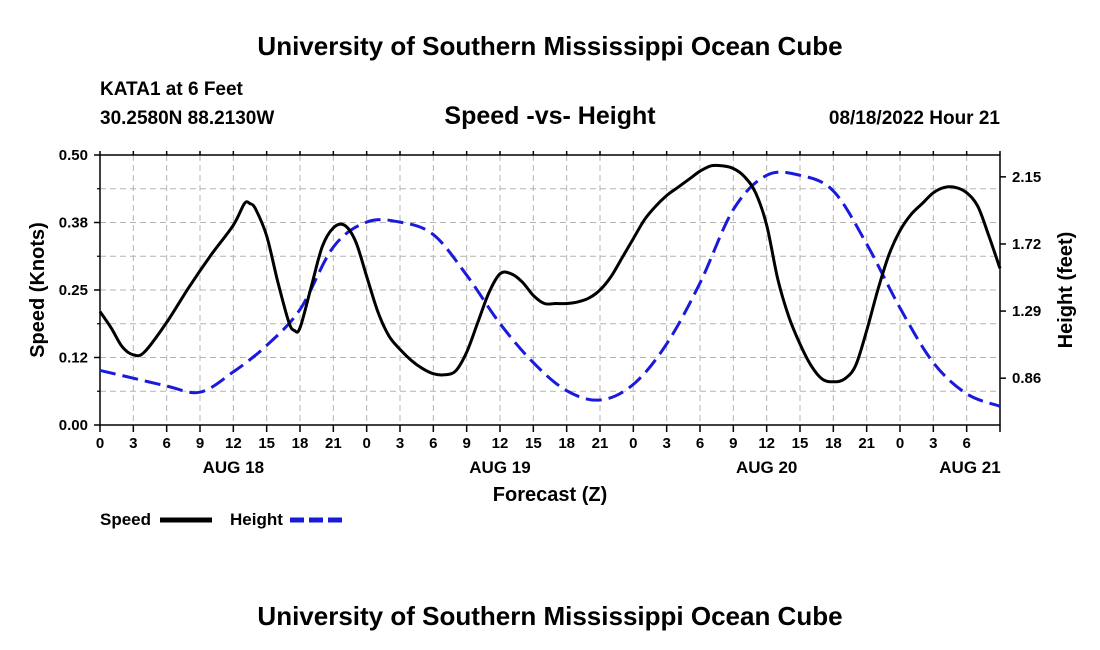 The image size is (1100, 650). I want to click on y-right-tick-label: 1.29, so click(1026, 311).